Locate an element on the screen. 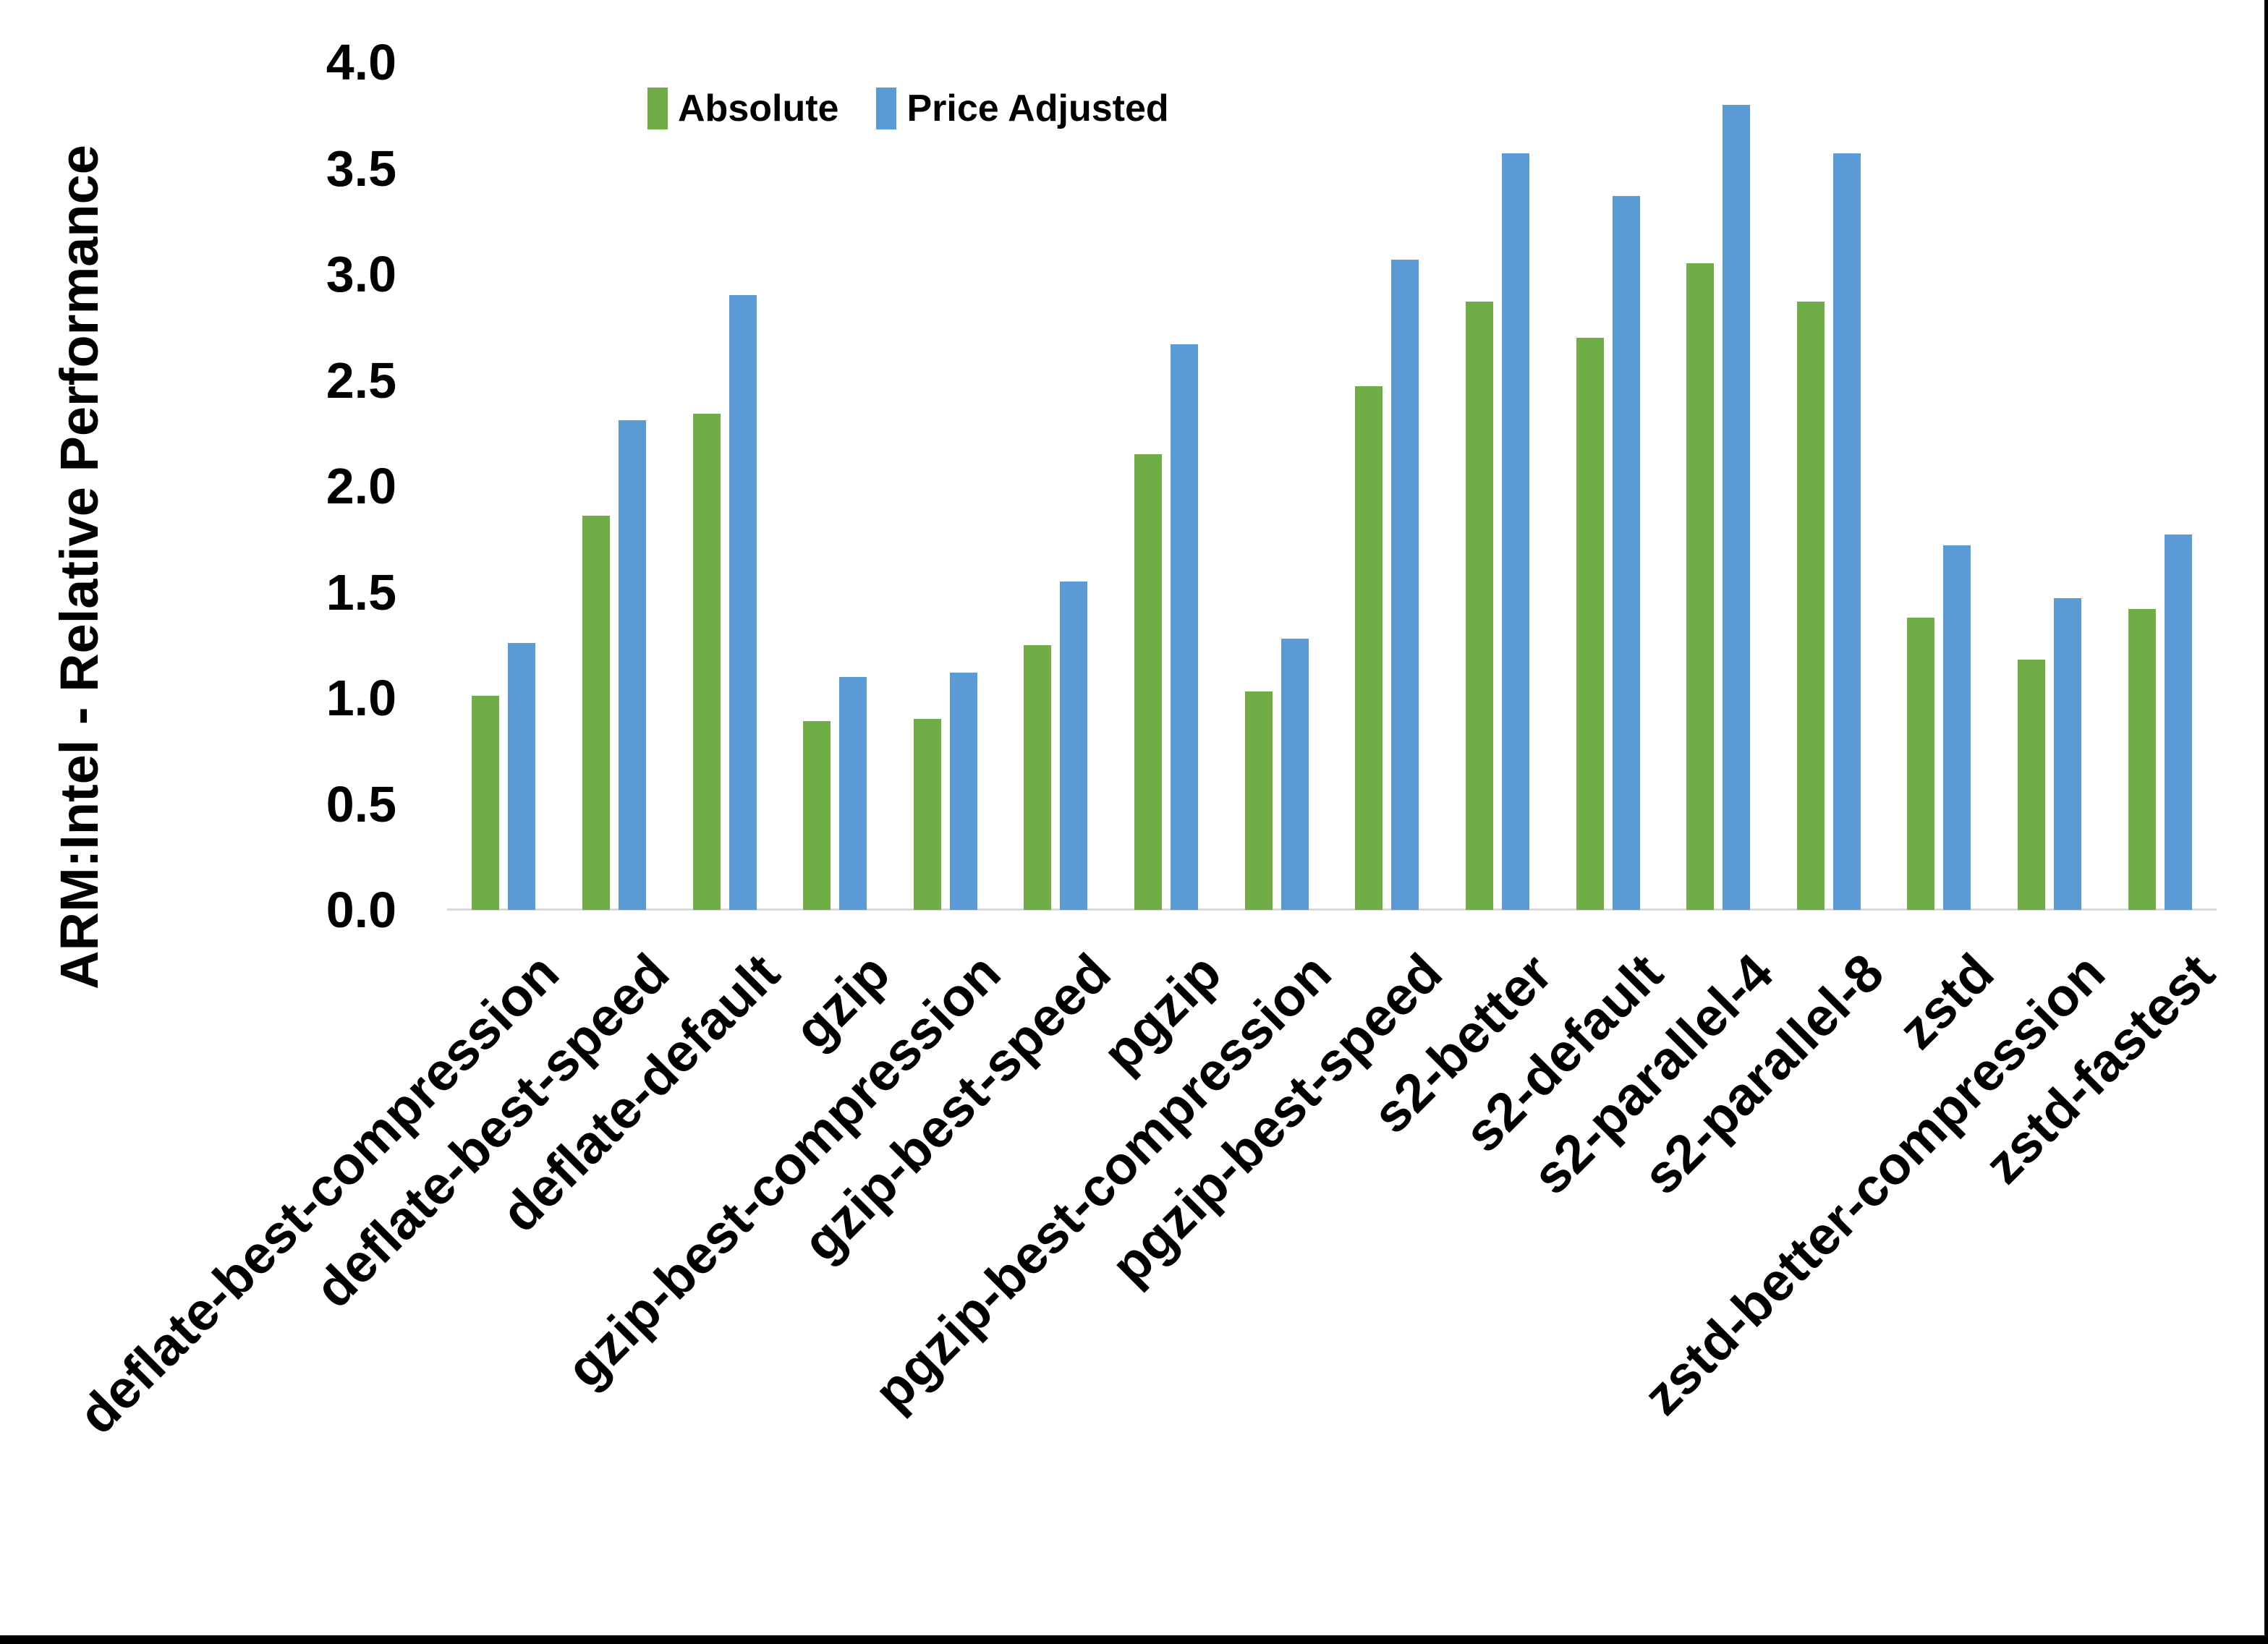 This screenshot has height=1644, width=2268. bar-absolute-gzip-best-speed is located at coordinates (1038, 777).